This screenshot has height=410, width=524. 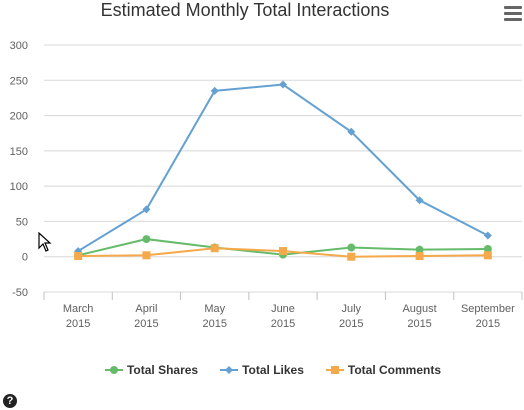 I want to click on chart-title: Estimated Monthly Total Interactions, so click(x=245, y=10).